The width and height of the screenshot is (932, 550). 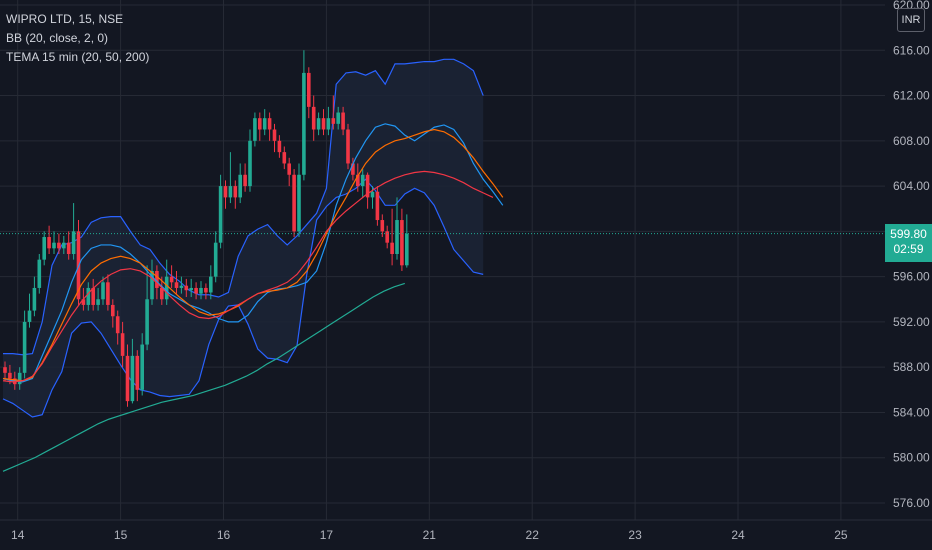 What do you see at coordinates (121, 535) in the screenshot?
I see `time-tick-label: 15` at bounding box center [121, 535].